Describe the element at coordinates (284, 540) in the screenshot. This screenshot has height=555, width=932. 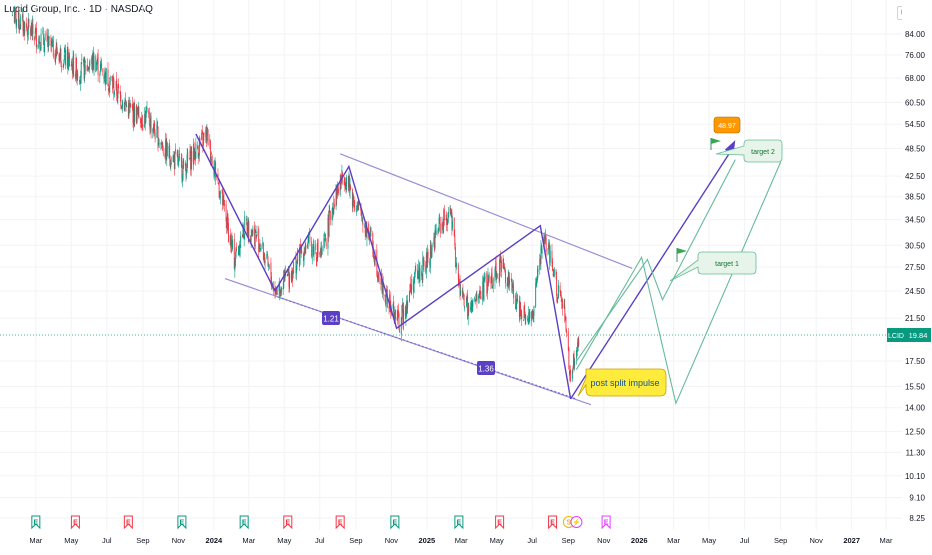
I see `x-tick-label: May` at that location.